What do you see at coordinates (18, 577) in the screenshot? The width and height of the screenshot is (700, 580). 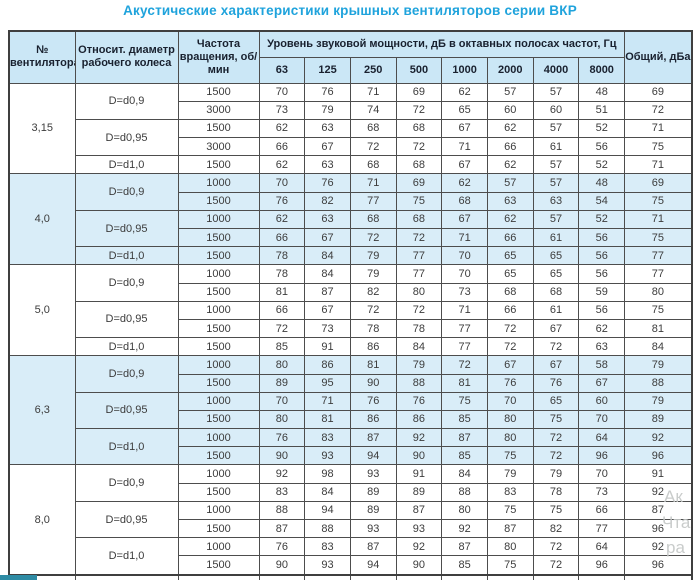 I see `bottom-left-teal-bar` at bounding box center [18, 577].